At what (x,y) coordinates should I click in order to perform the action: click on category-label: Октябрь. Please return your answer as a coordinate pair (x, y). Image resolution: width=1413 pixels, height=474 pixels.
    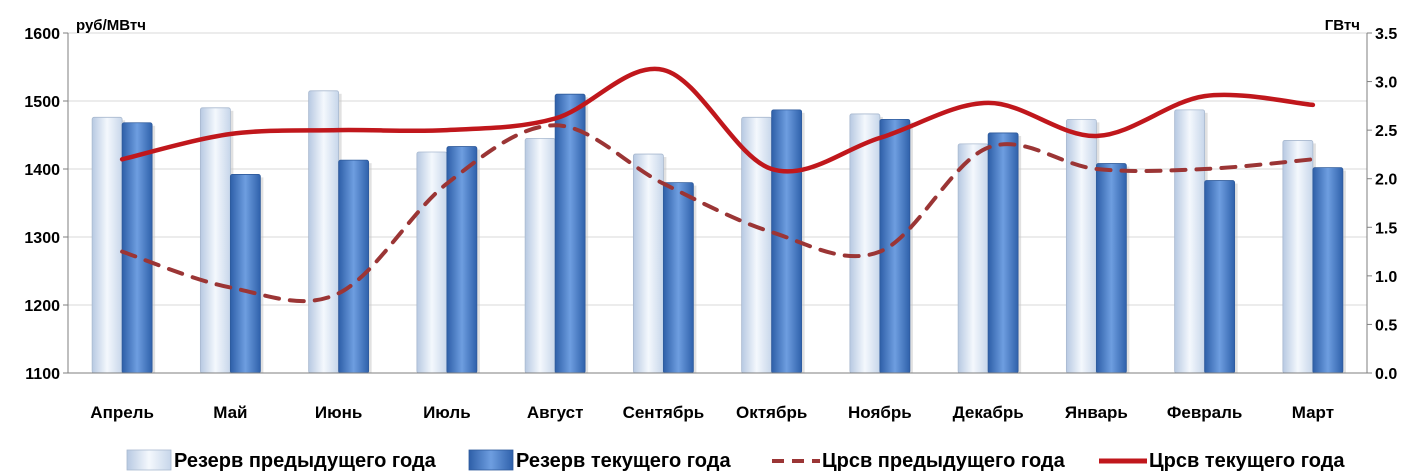
    Looking at the image, I should click on (771, 412).